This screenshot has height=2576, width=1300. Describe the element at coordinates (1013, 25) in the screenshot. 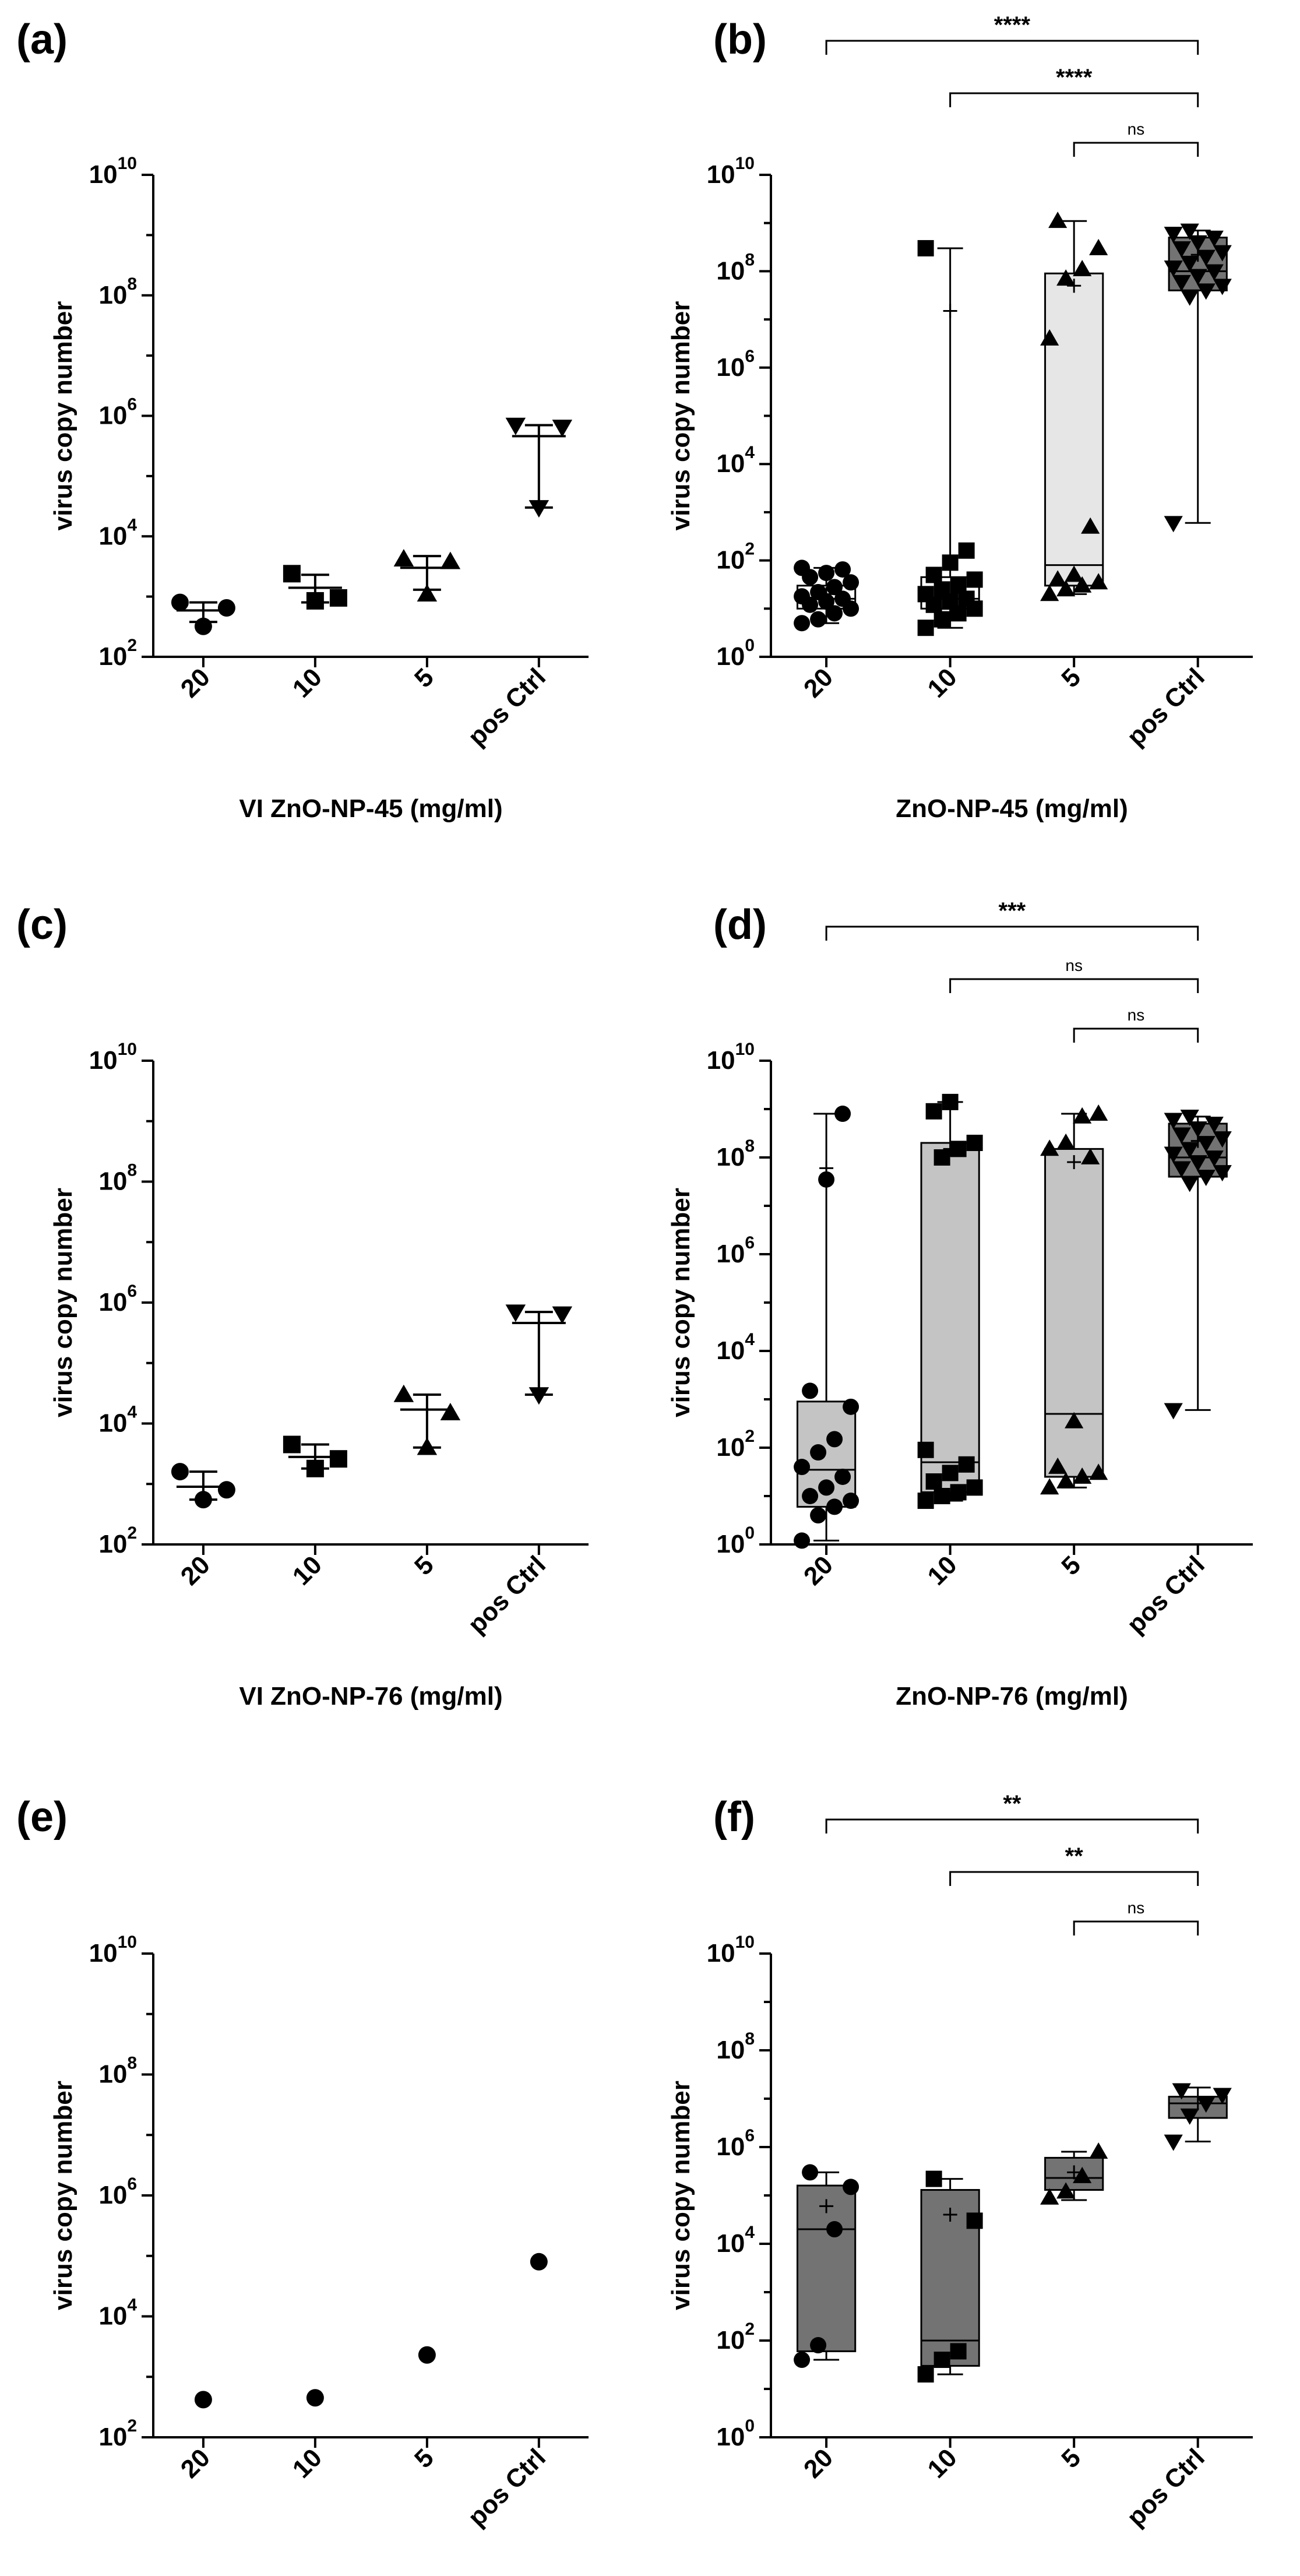

I see `significance-label: ****` at that location.